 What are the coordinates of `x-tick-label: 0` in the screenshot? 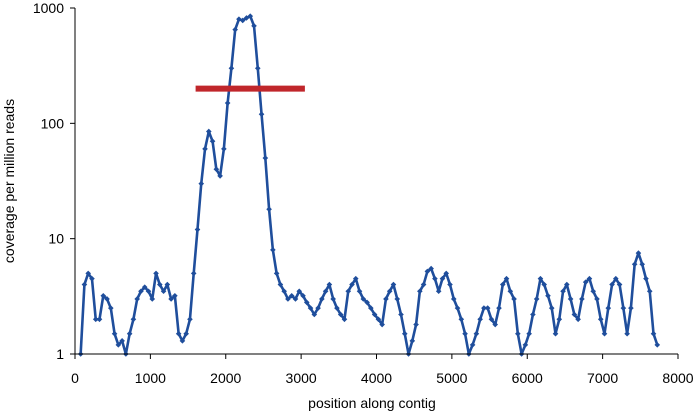 It's located at (75, 378).